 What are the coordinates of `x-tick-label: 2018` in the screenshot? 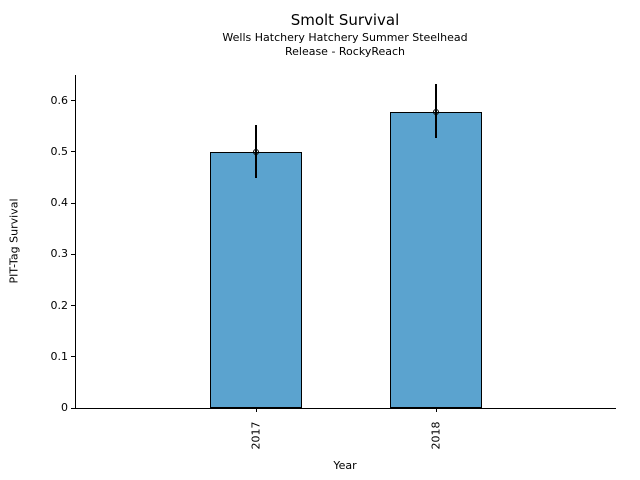 It's located at (436, 435).